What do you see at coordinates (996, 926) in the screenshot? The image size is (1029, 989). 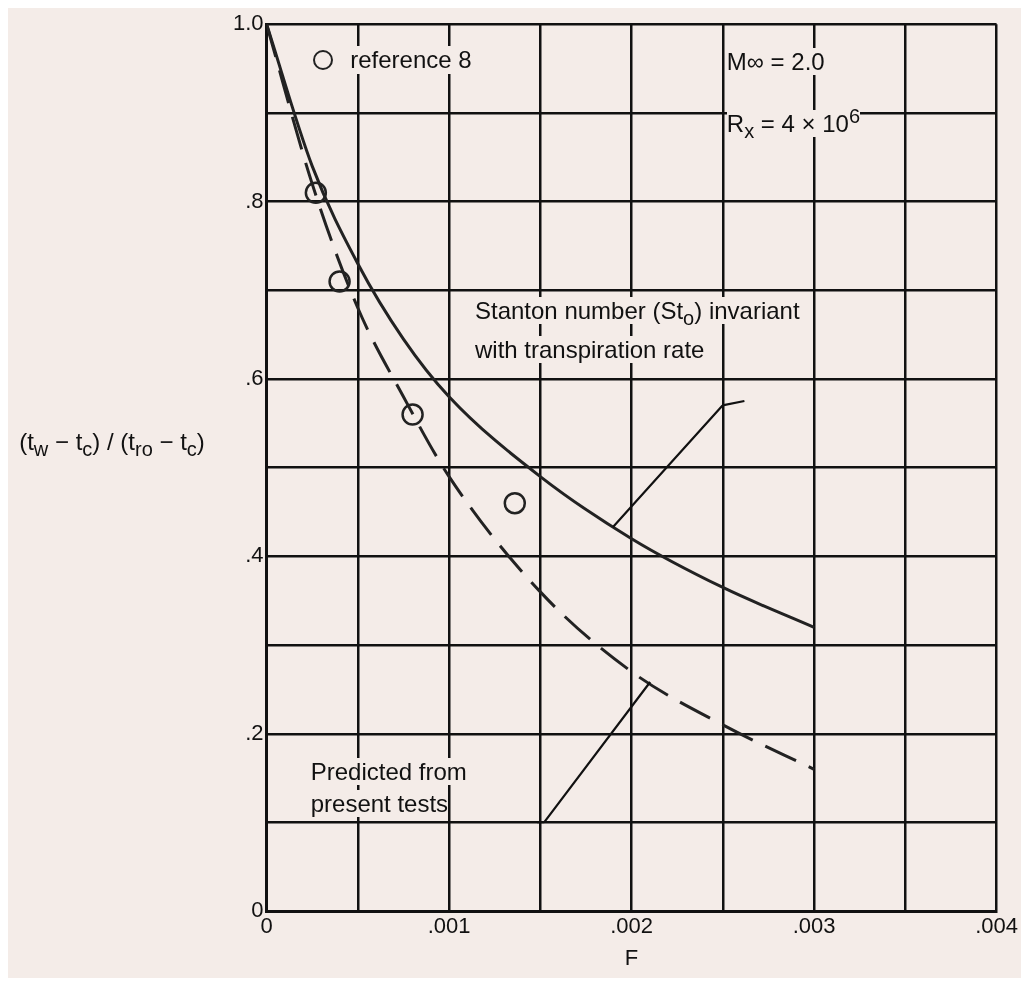 I see `x-tick-label: .004` at bounding box center [996, 926].